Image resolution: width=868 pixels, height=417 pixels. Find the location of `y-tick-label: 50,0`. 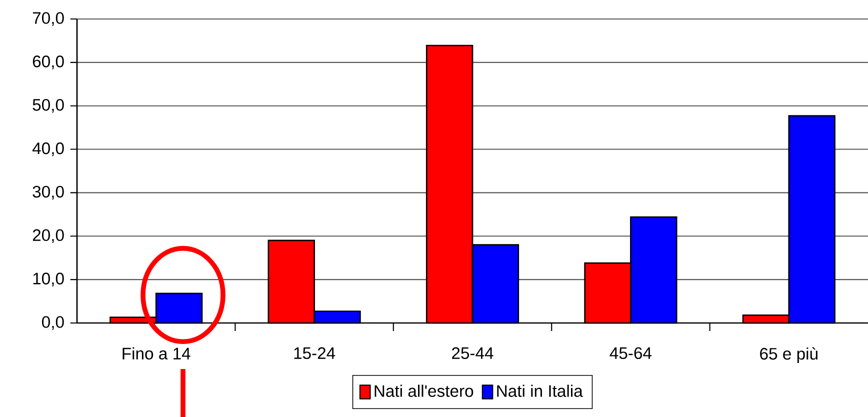

y-tick-label: 50,0 is located at coordinates (48, 105).